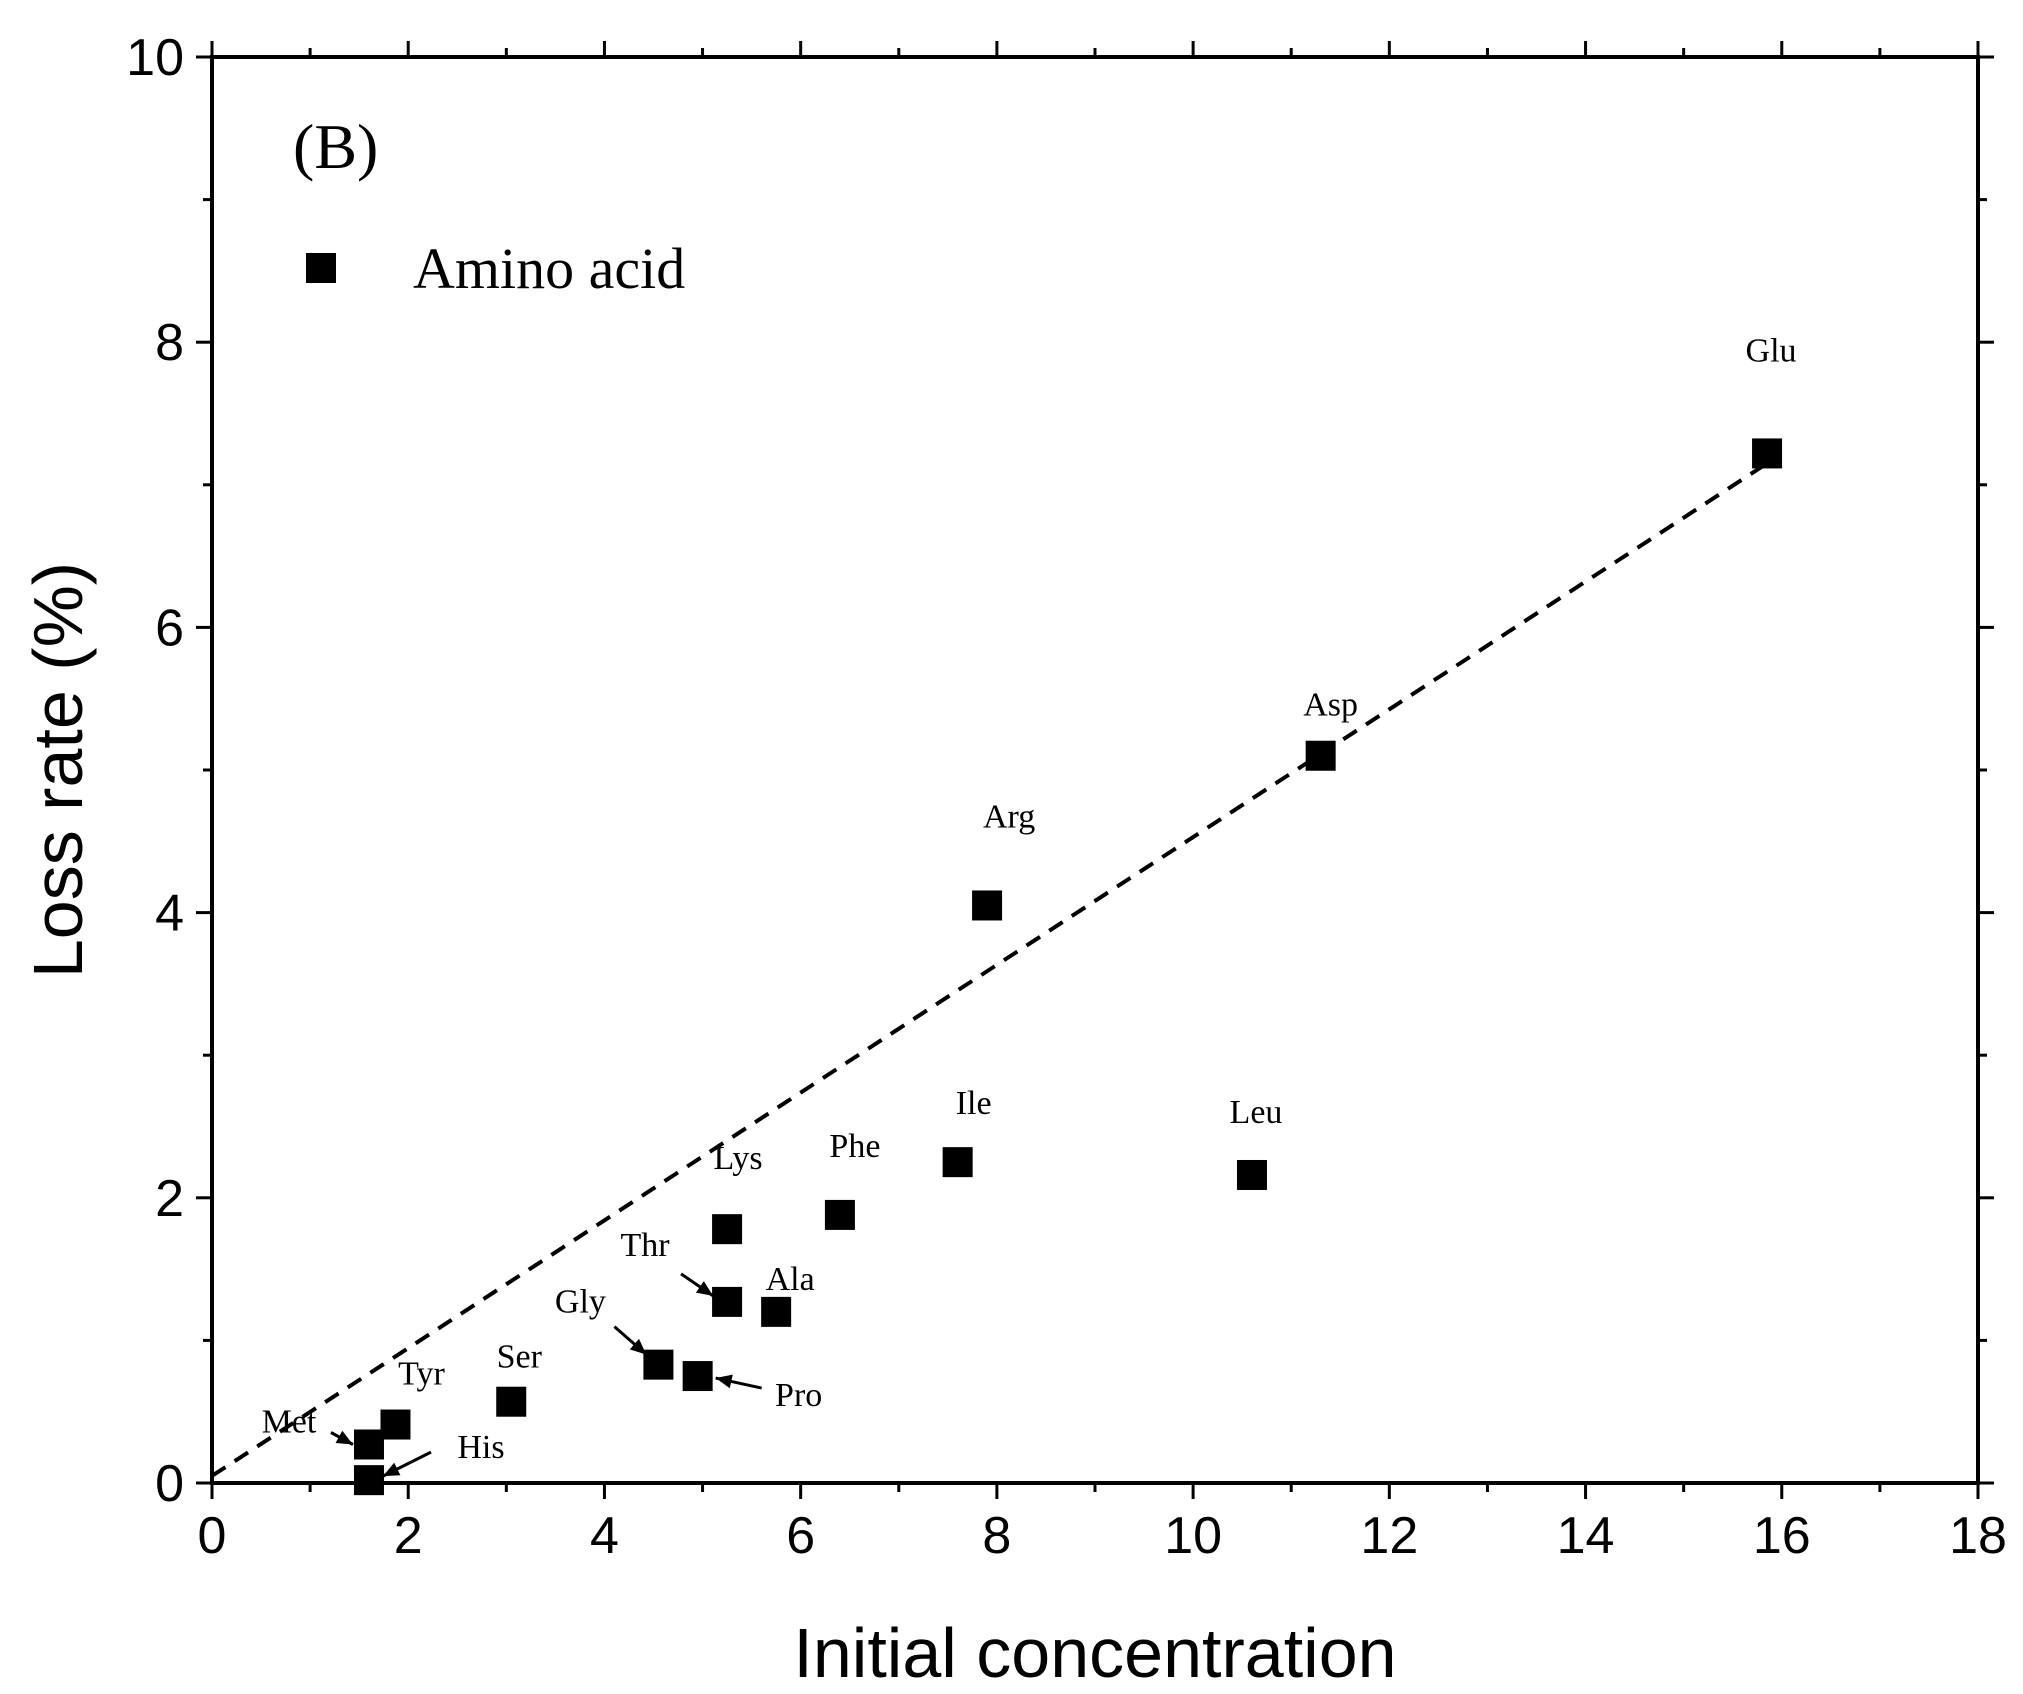  Describe the element at coordinates (169, 628) in the screenshot. I see `y-tick-label-6: 6` at that location.